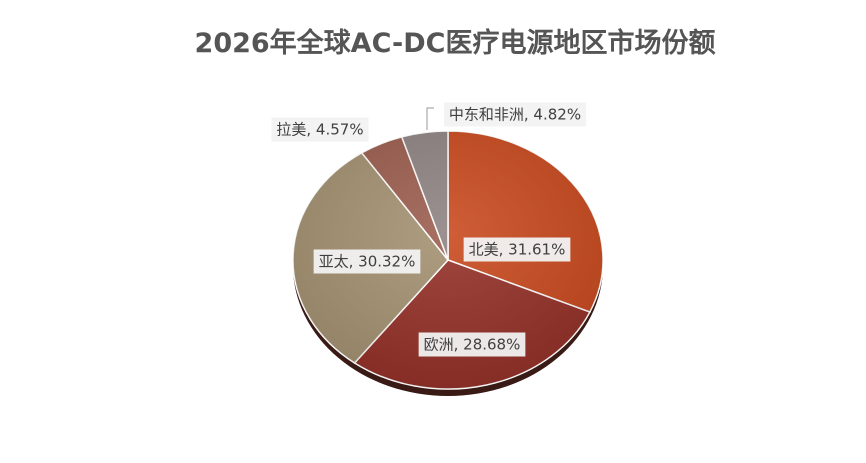 This screenshot has width=866, height=463. I want to click on data-label: 欧洲, 28.68%, so click(472, 345).